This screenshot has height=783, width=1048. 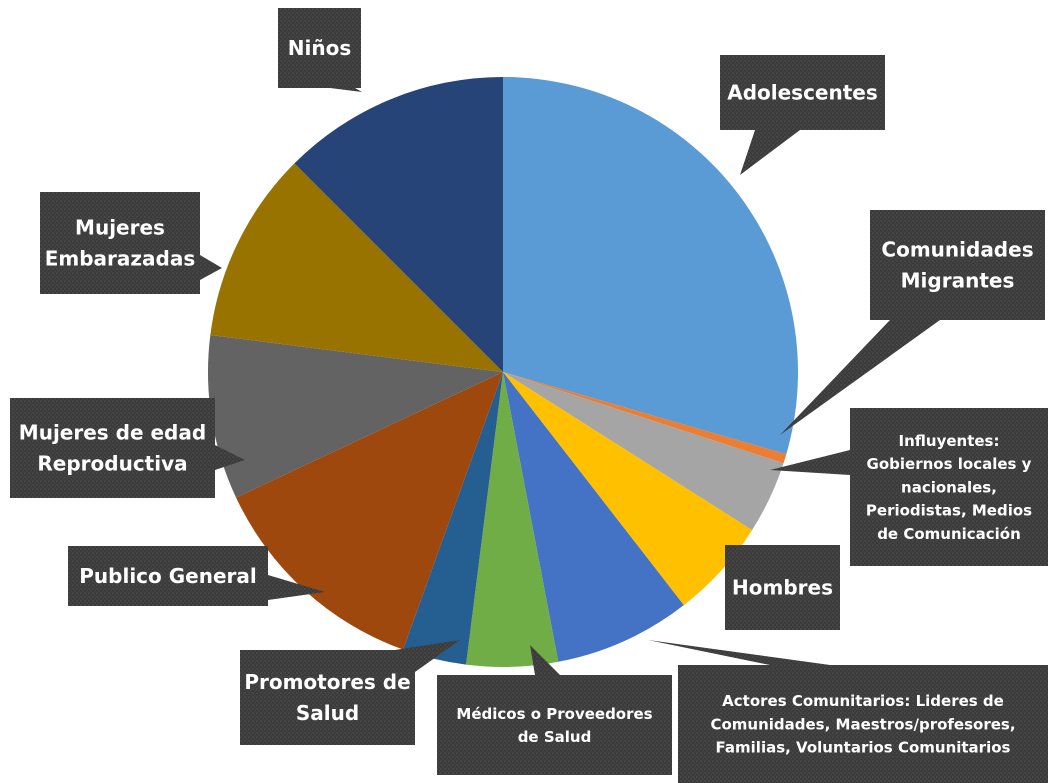 I want to click on callout-label: Comunidades Migrantes, so click(x=912, y=322).